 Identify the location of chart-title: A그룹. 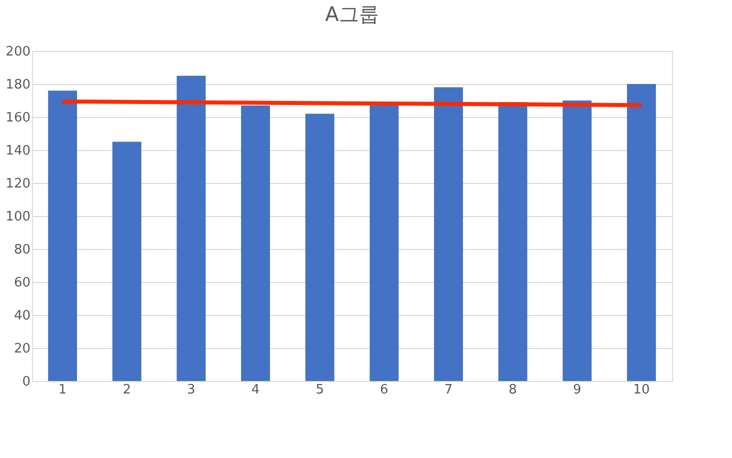
(352, 14).